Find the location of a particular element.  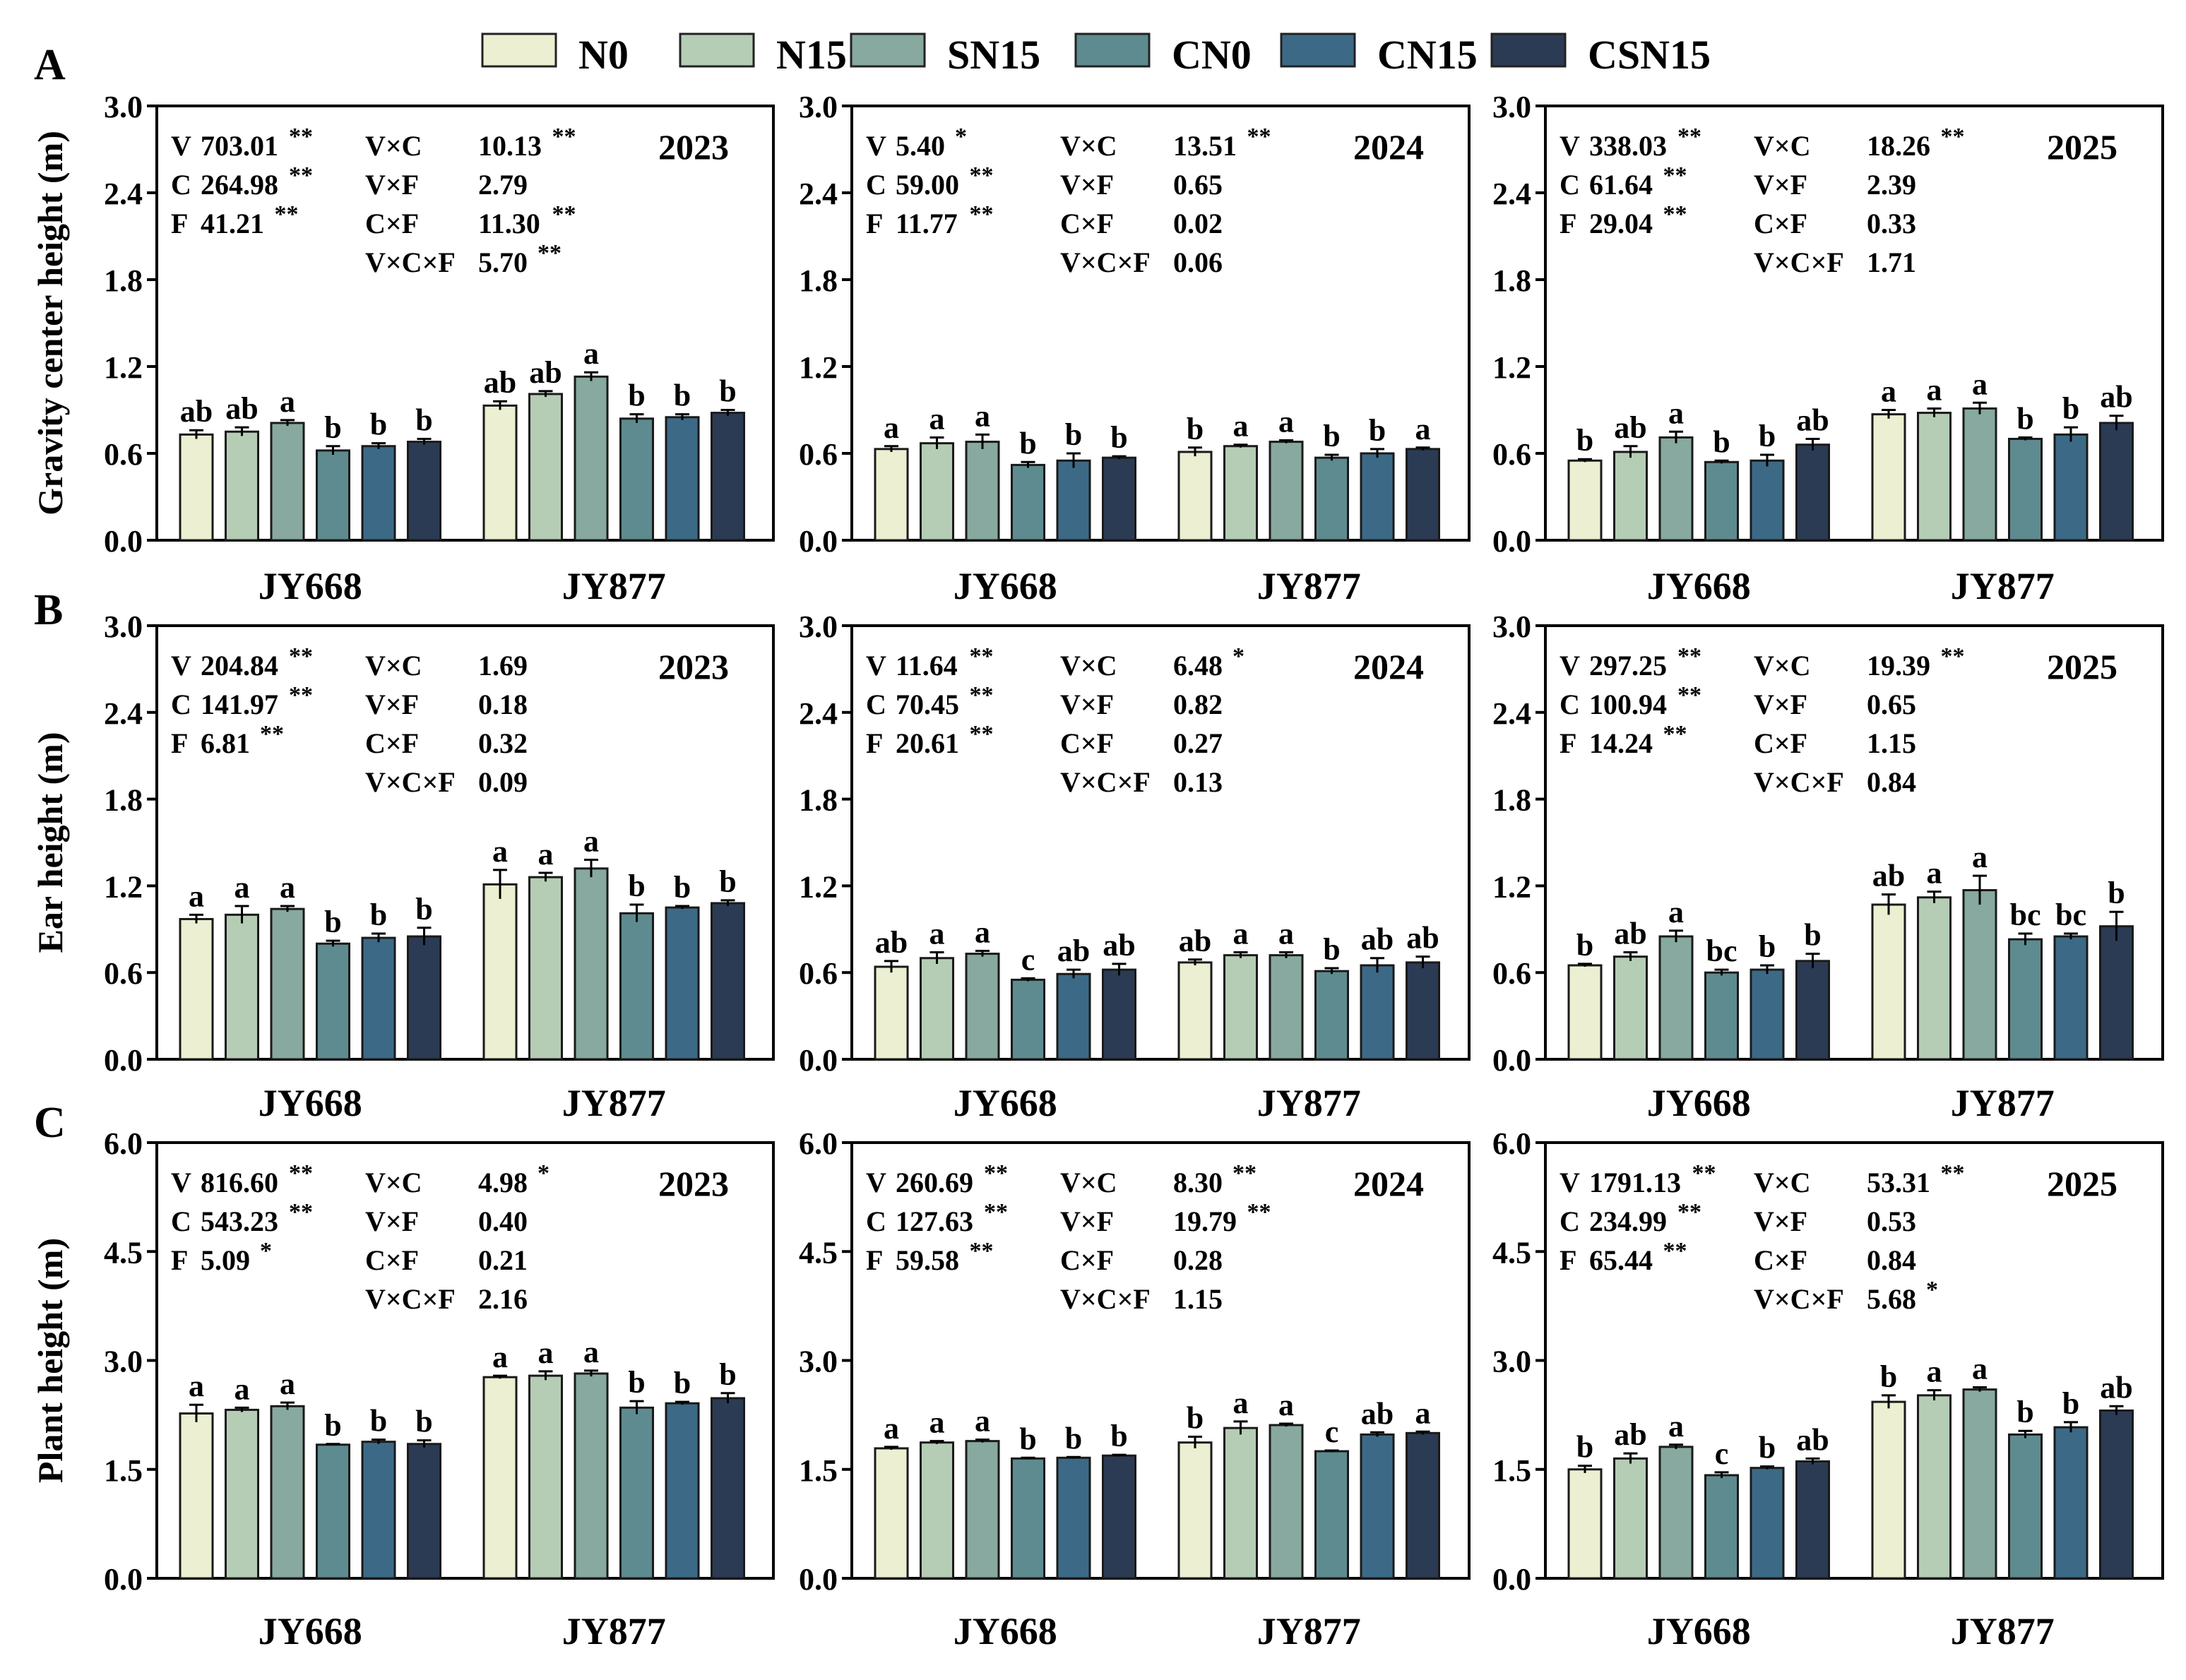

stat-label: V×C is located at coordinates (1088, 146).